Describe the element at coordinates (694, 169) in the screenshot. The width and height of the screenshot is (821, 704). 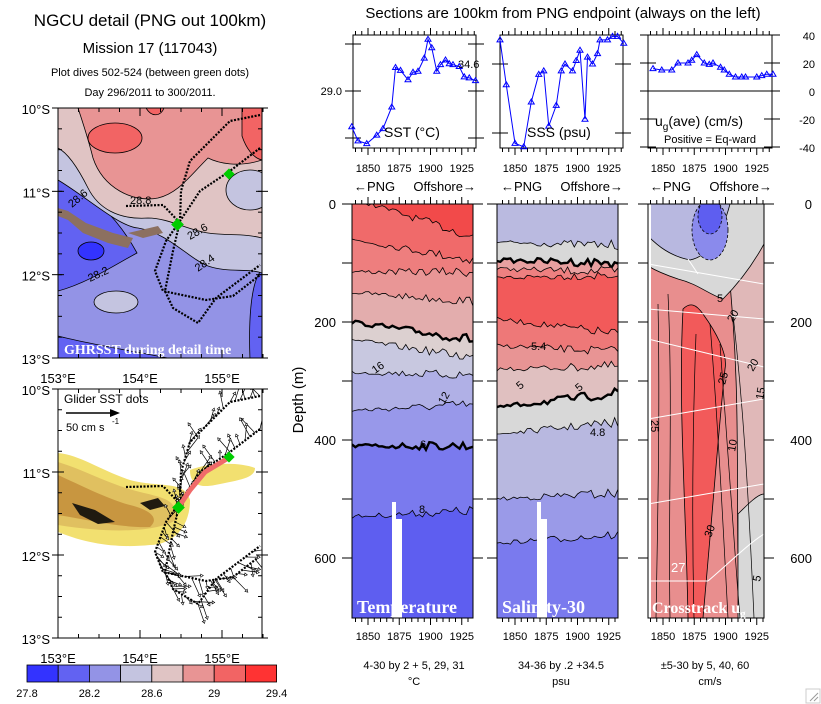
I see `ug-x-tick-label: 1875` at that location.